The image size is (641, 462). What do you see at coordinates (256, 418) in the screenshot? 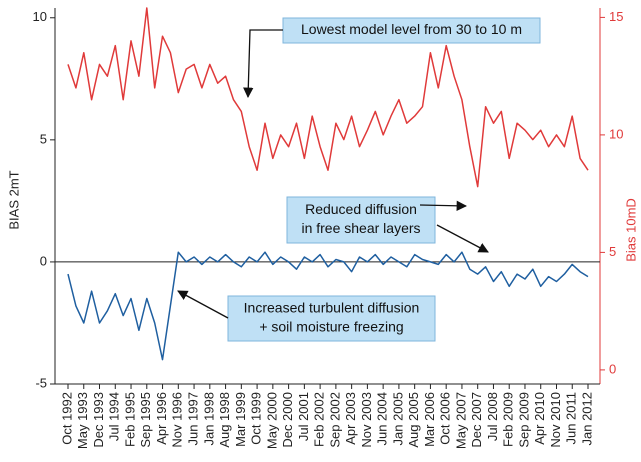
I see `x-tick-label: Oct 1999` at bounding box center [256, 418].